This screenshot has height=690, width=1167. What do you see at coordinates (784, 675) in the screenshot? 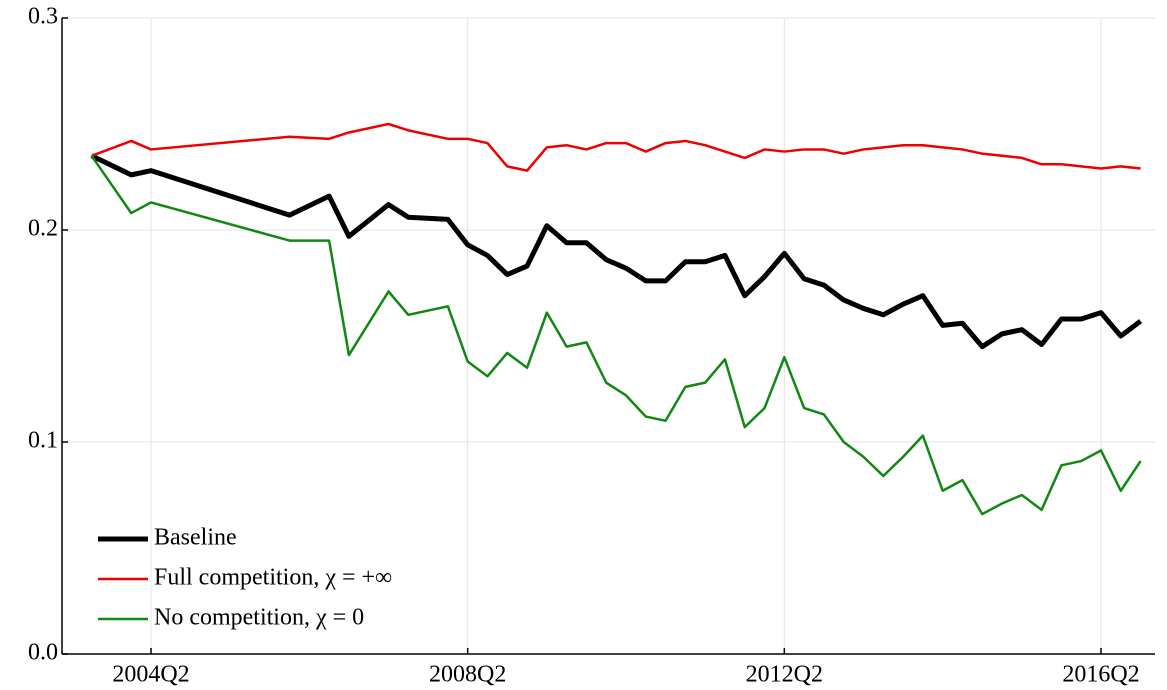
I see `x-tick-label: 2012Q2` at bounding box center [784, 675].